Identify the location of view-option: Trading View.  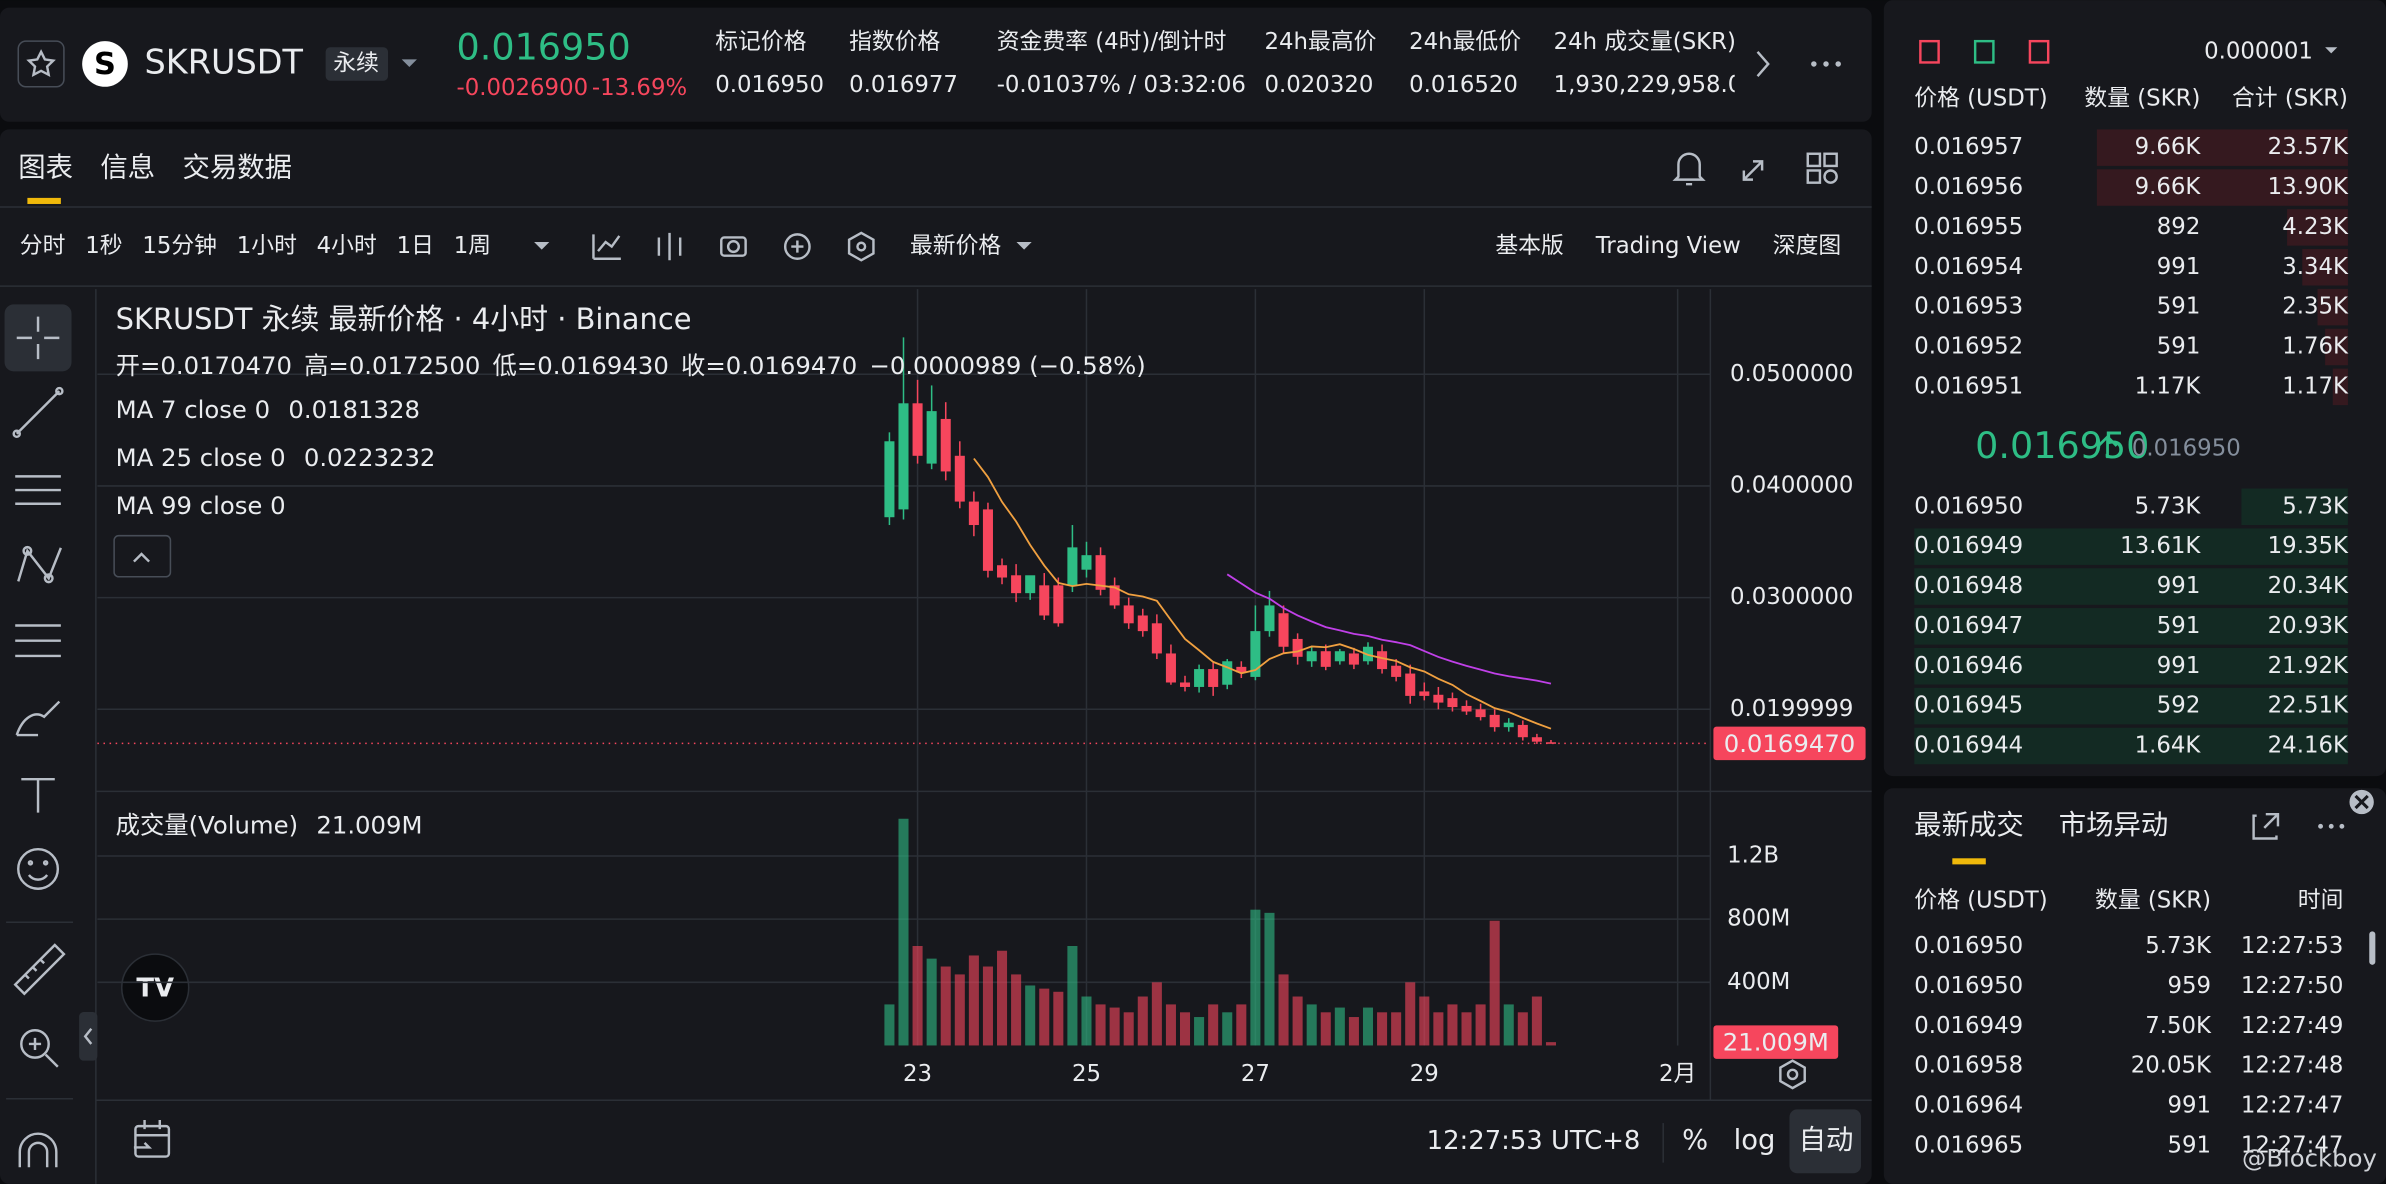
(1668, 246).